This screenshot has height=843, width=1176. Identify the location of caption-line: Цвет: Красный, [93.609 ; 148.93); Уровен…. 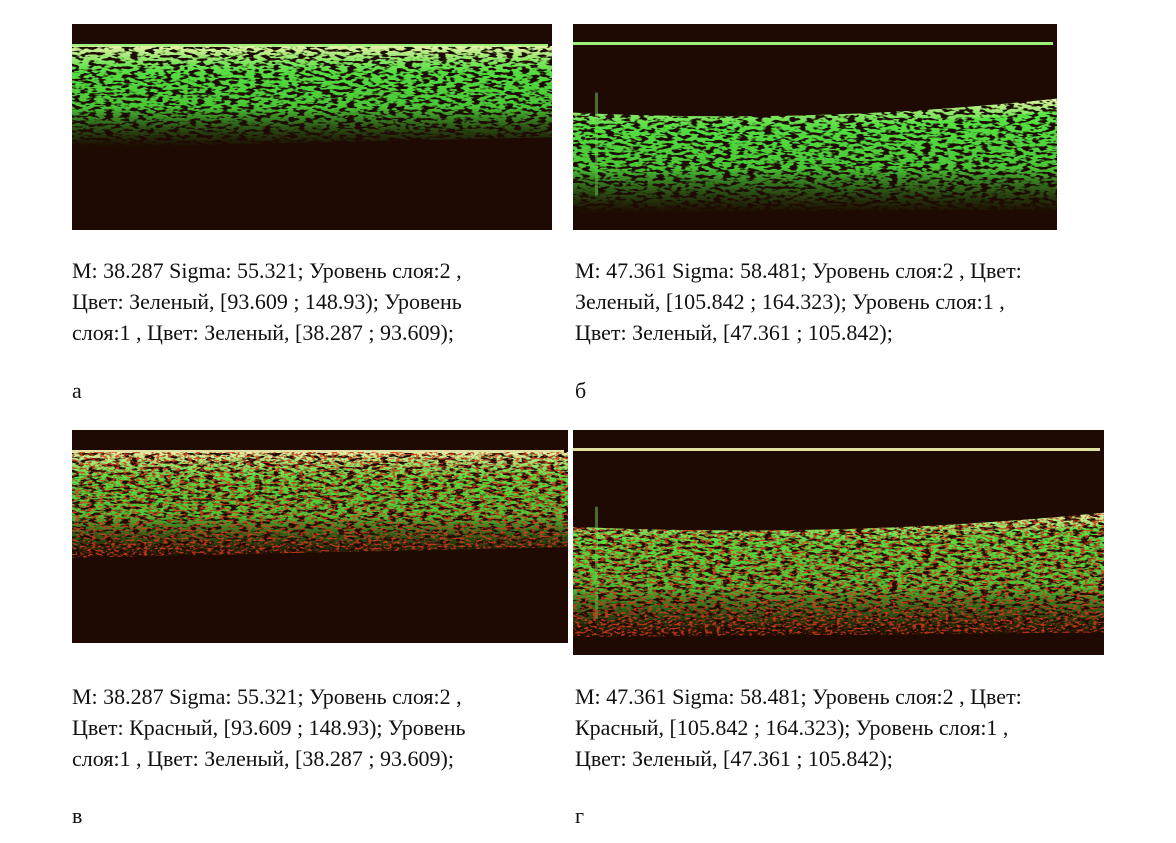
(269, 727).